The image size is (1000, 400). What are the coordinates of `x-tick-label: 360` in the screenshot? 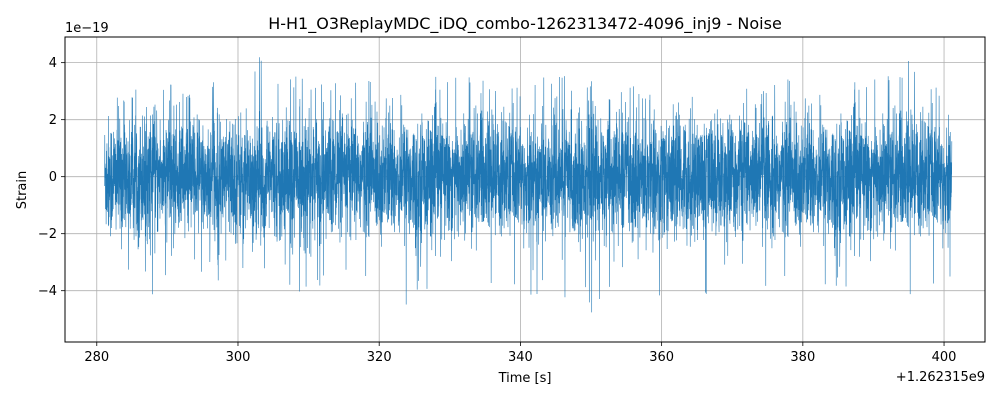 It's located at (661, 357).